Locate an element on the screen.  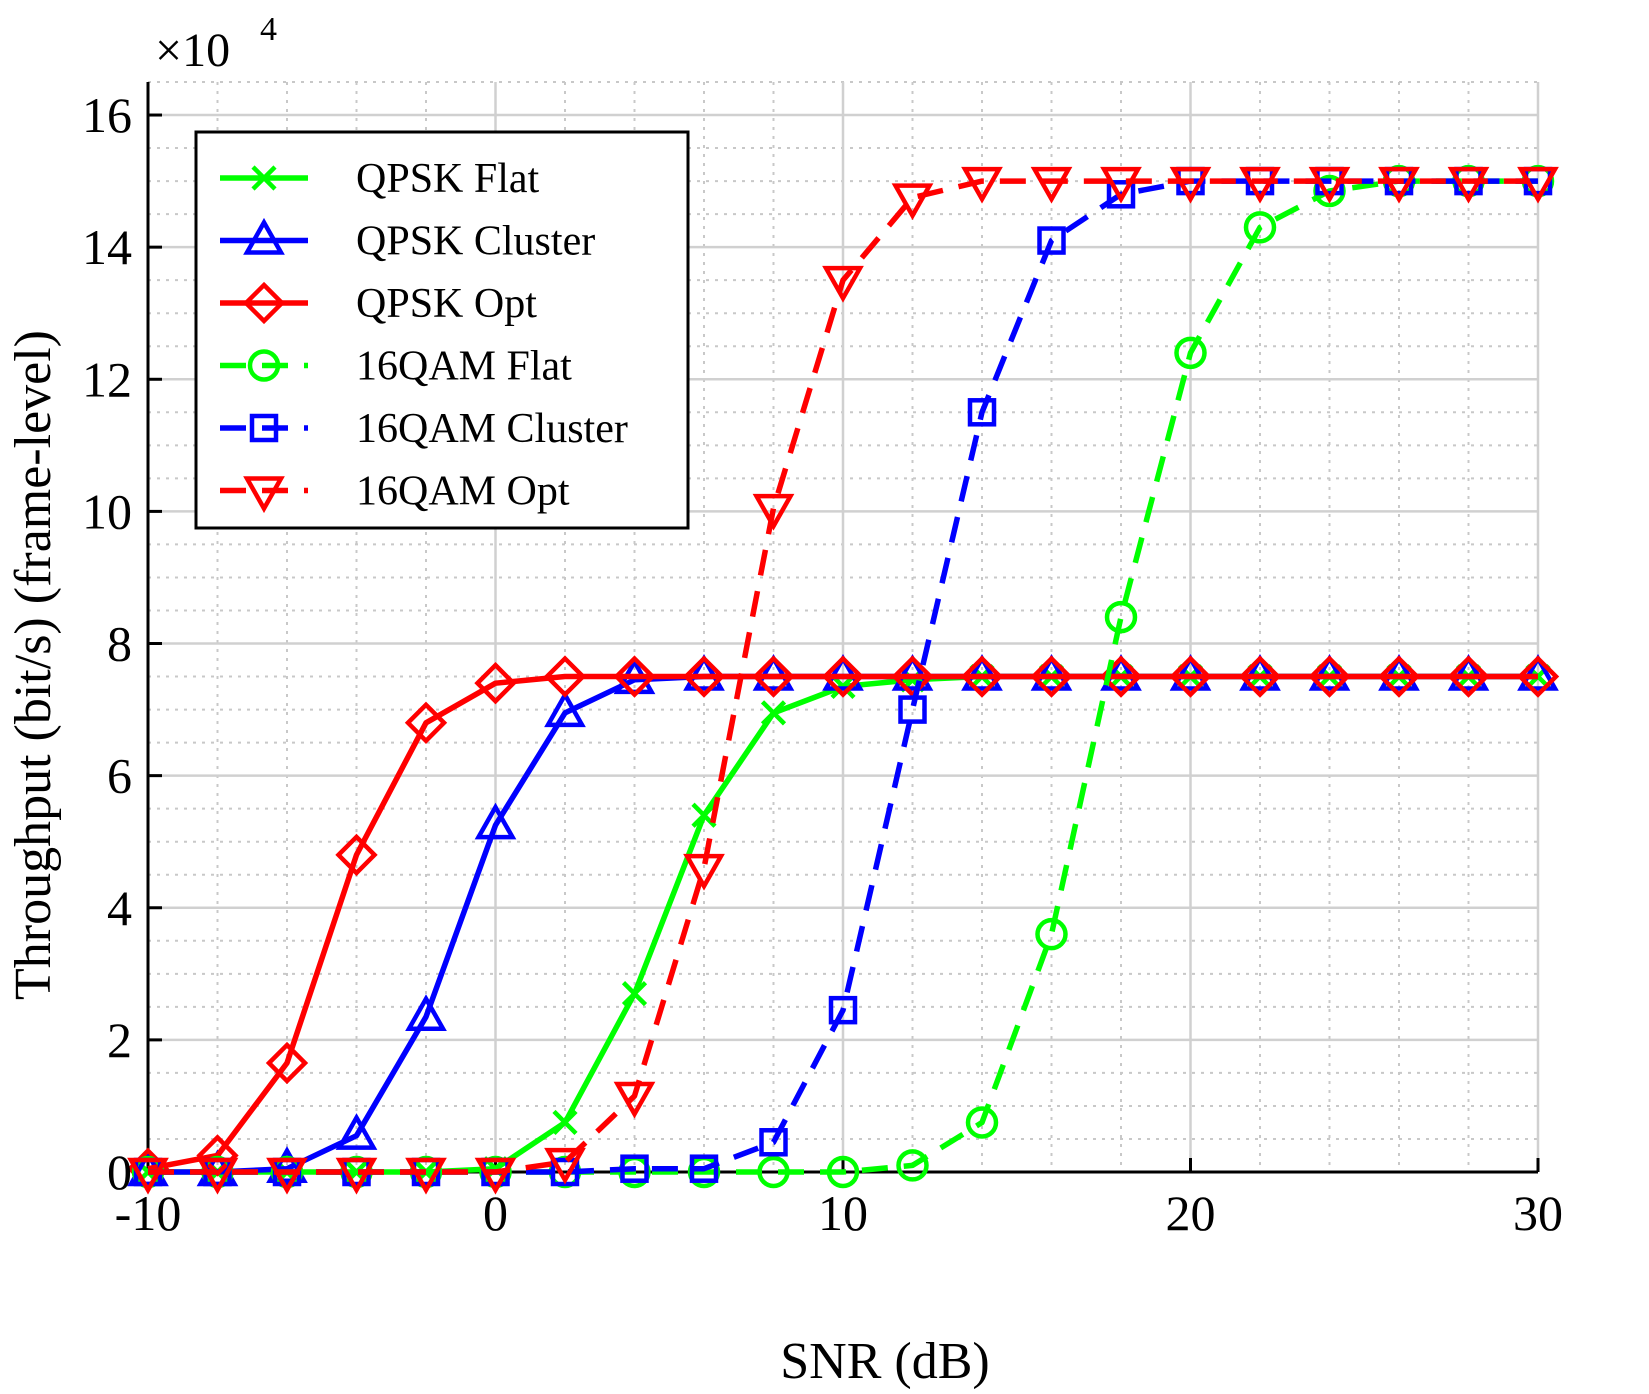
legend-item-qpsk-cluster: QPSK Cluster is located at coordinates (407, 241).